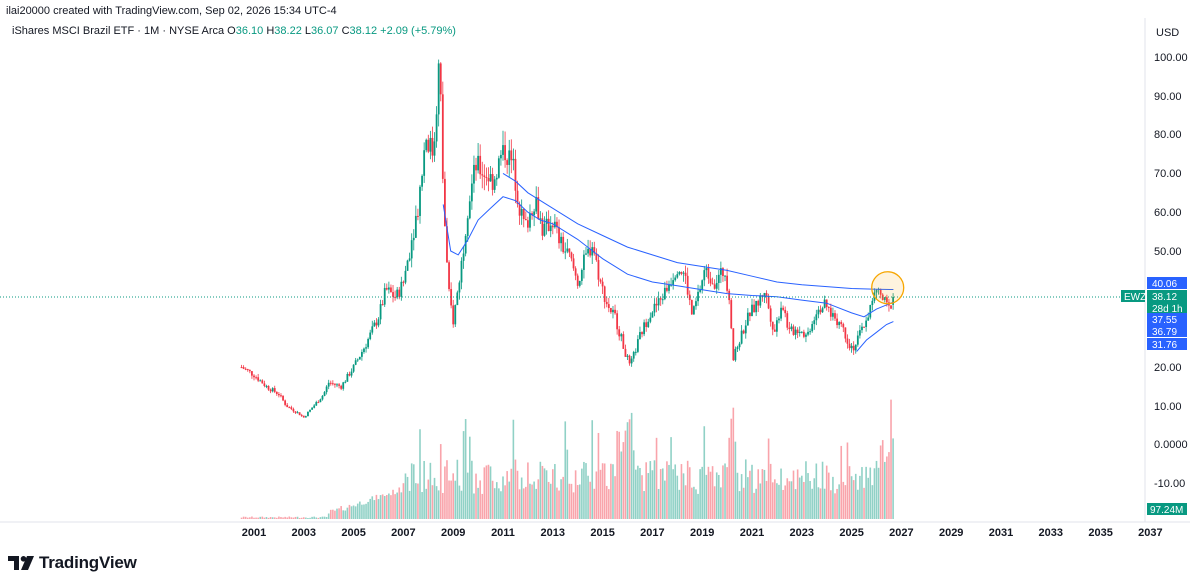 Image resolution: width=1200 pixels, height=584 pixels. What do you see at coordinates (403, 533) in the screenshot?
I see `x-tick-label: 2007` at bounding box center [403, 533].